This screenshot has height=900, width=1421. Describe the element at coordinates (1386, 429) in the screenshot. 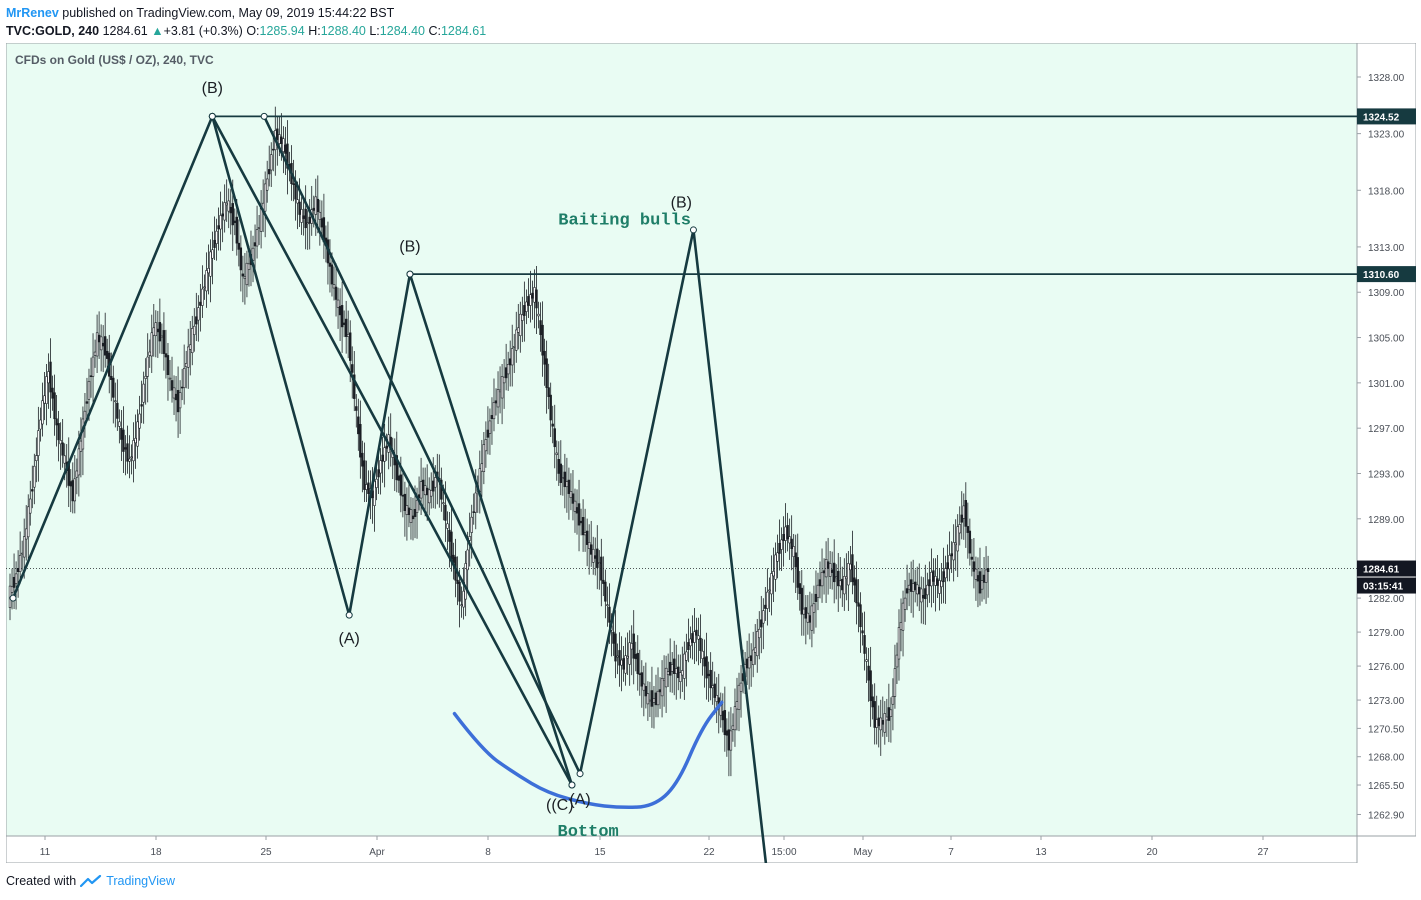

I see `y-tick-label: 1297.00` at that location.